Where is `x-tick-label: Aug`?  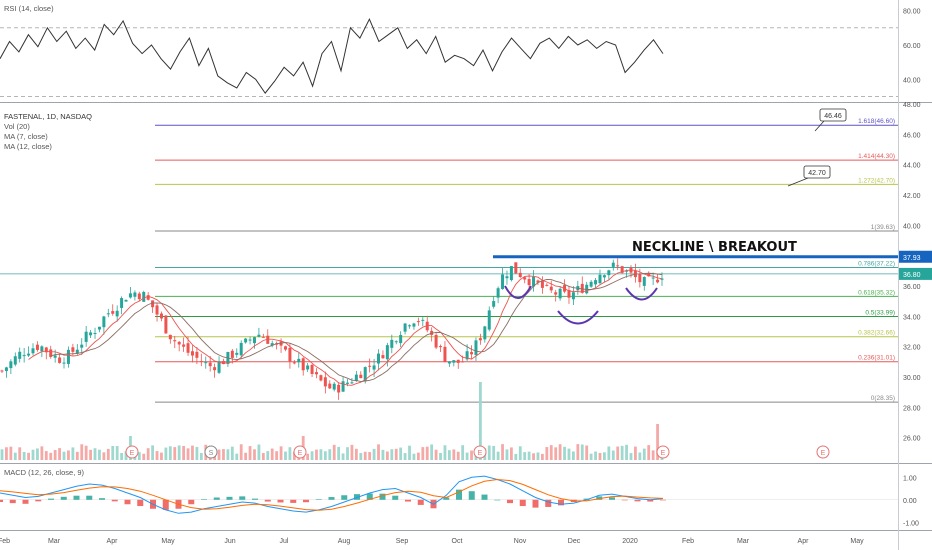 x-tick-label: Aug is located at coordinates (344, 541).